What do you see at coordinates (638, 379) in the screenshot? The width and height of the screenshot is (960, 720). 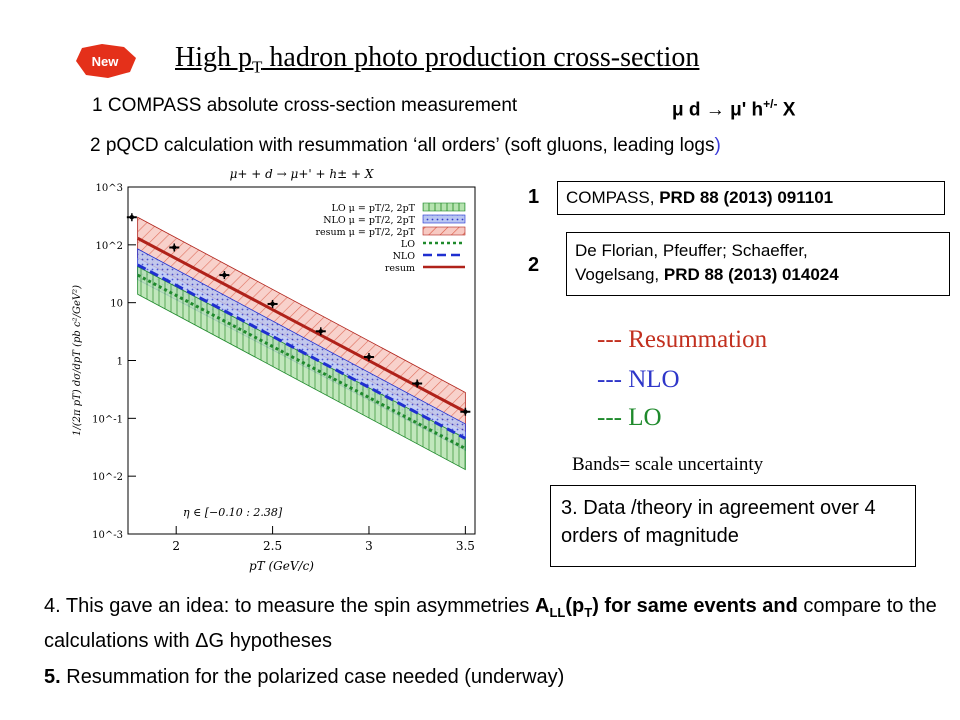 I see `legend-nlo: --- NLO` at bounding box center [638, 379].